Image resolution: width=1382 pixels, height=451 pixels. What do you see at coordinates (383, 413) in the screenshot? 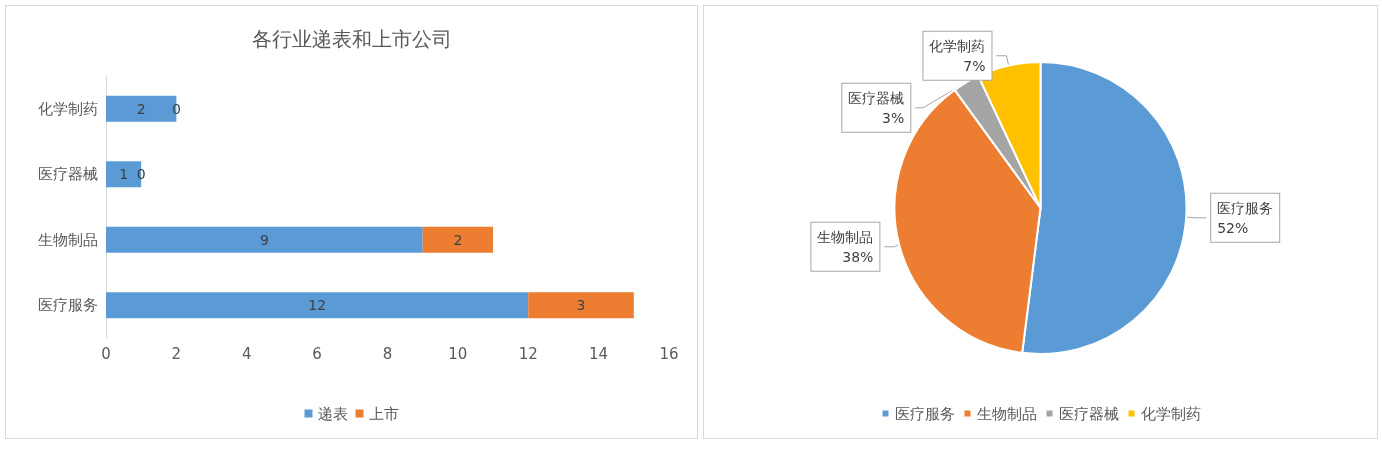
I see `legend-label: 上市` at bounding box center [383, 413].